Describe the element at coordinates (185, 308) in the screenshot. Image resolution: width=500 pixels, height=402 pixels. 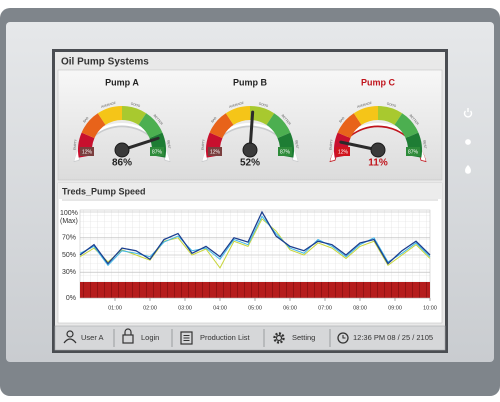
I see `x-tick-label: 03:00` at that location.